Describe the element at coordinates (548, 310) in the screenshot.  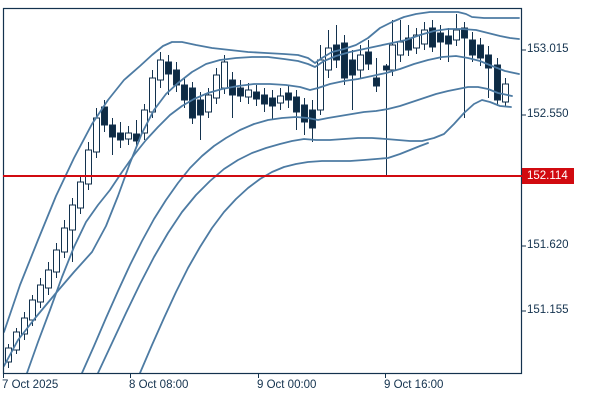
I see `y-axis-label: 151.155` at that location.